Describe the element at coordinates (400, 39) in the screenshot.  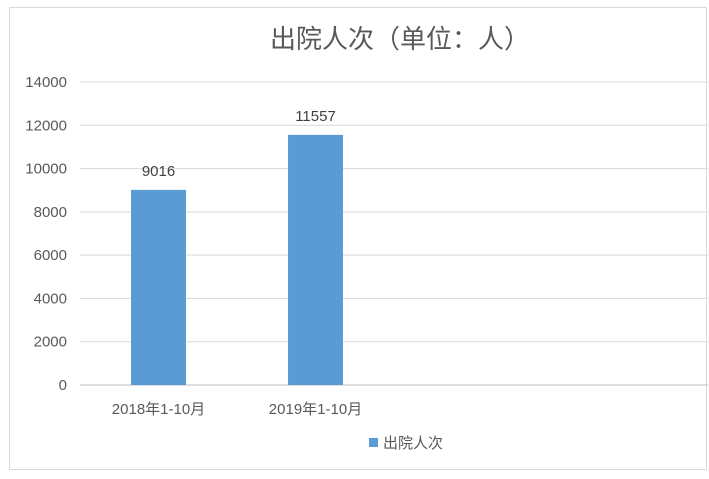
I see `chart-title: 出院人次（单位：人）` at that location.